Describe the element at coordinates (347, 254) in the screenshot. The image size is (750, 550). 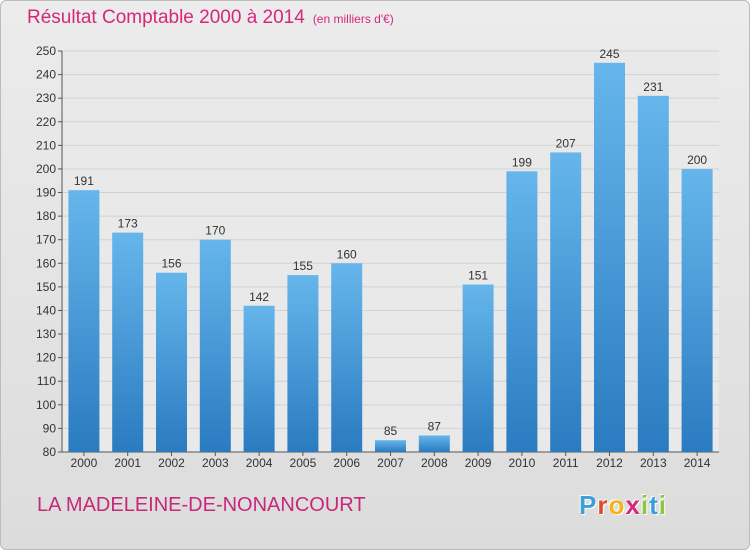
I see `data-label: 160` at that location.